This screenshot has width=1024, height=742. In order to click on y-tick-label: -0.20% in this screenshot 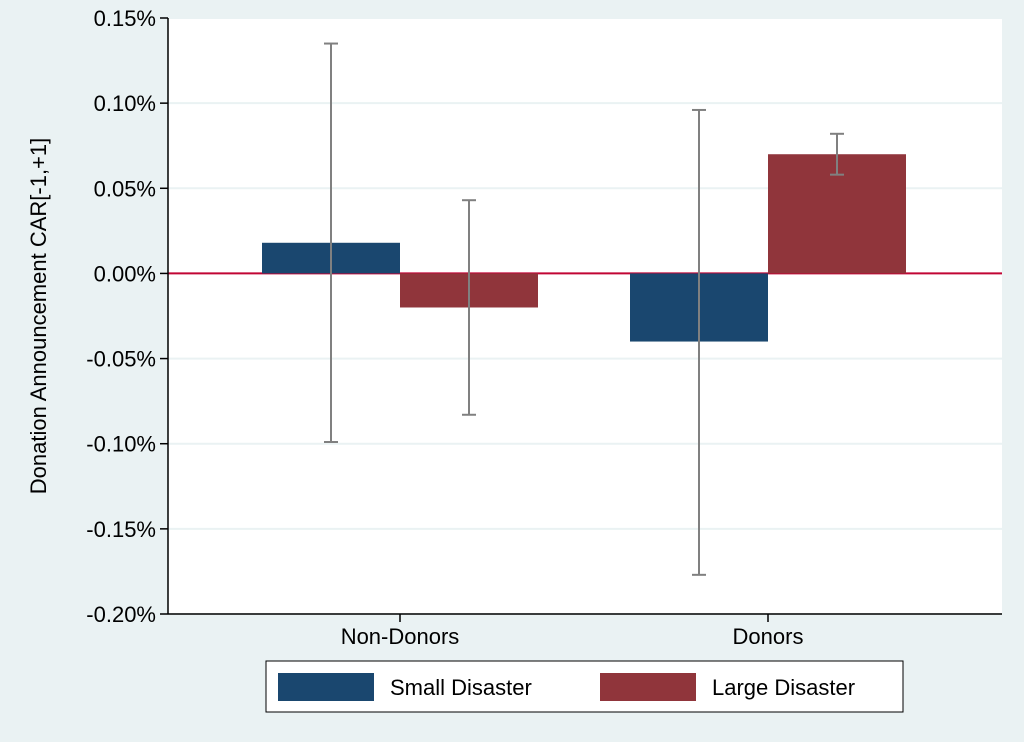, I will do `click(121, 614)`.